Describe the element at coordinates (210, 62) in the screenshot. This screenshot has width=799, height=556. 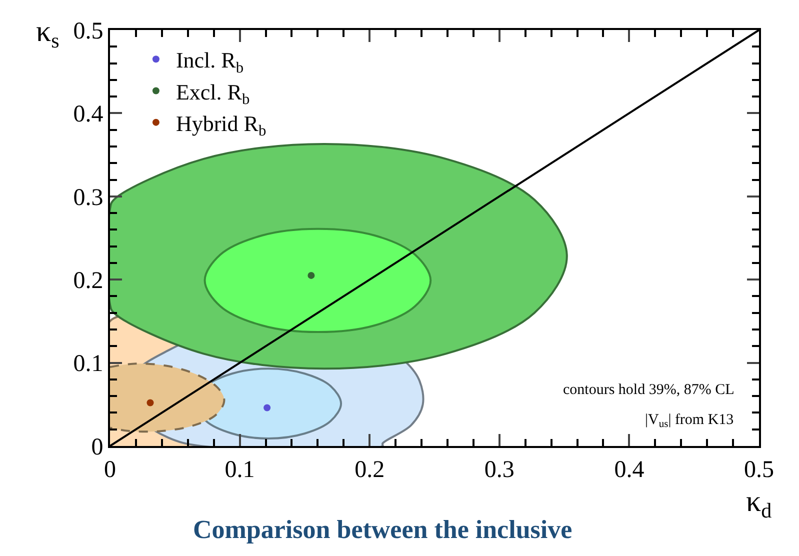
I see `legend-label: Incl. R$_{b}$` at that location.